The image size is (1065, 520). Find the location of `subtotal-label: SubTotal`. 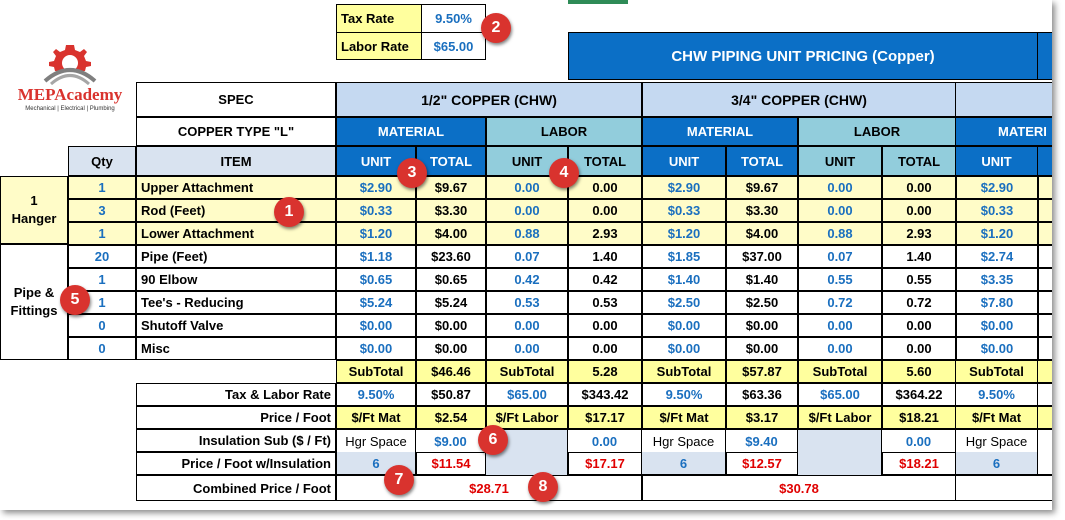

subtotal-label: SubTotal is located at coordinates (997, 371).